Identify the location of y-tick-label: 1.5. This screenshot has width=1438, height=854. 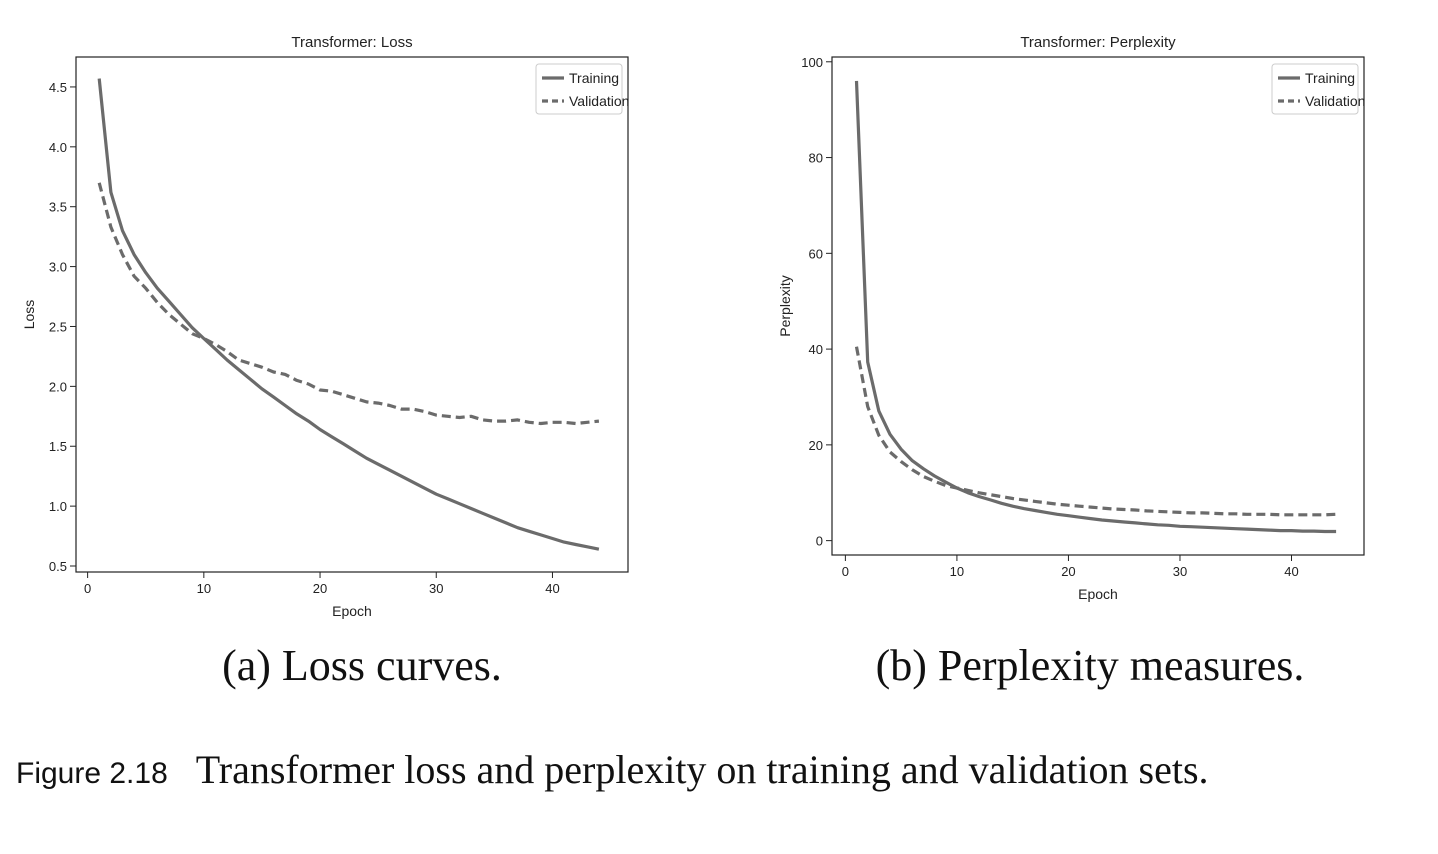
(58, 446).